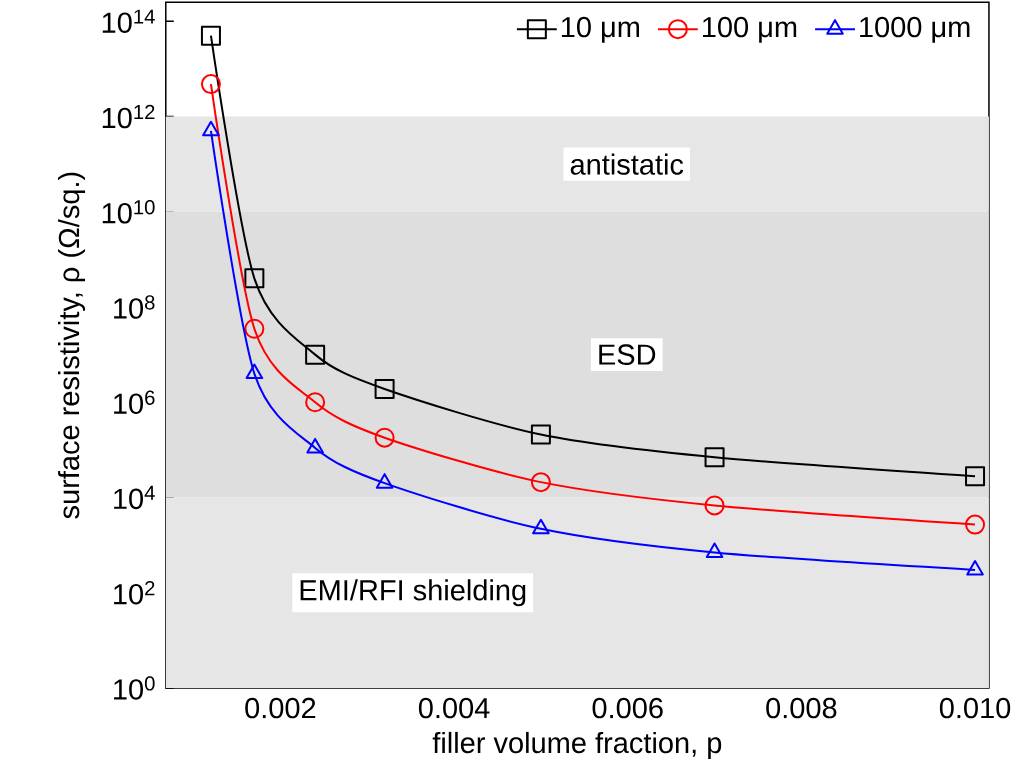 The width and height of the screenshot is (1021, 769). I want to click on x-tick-label: 0.008, so click(801, 708).